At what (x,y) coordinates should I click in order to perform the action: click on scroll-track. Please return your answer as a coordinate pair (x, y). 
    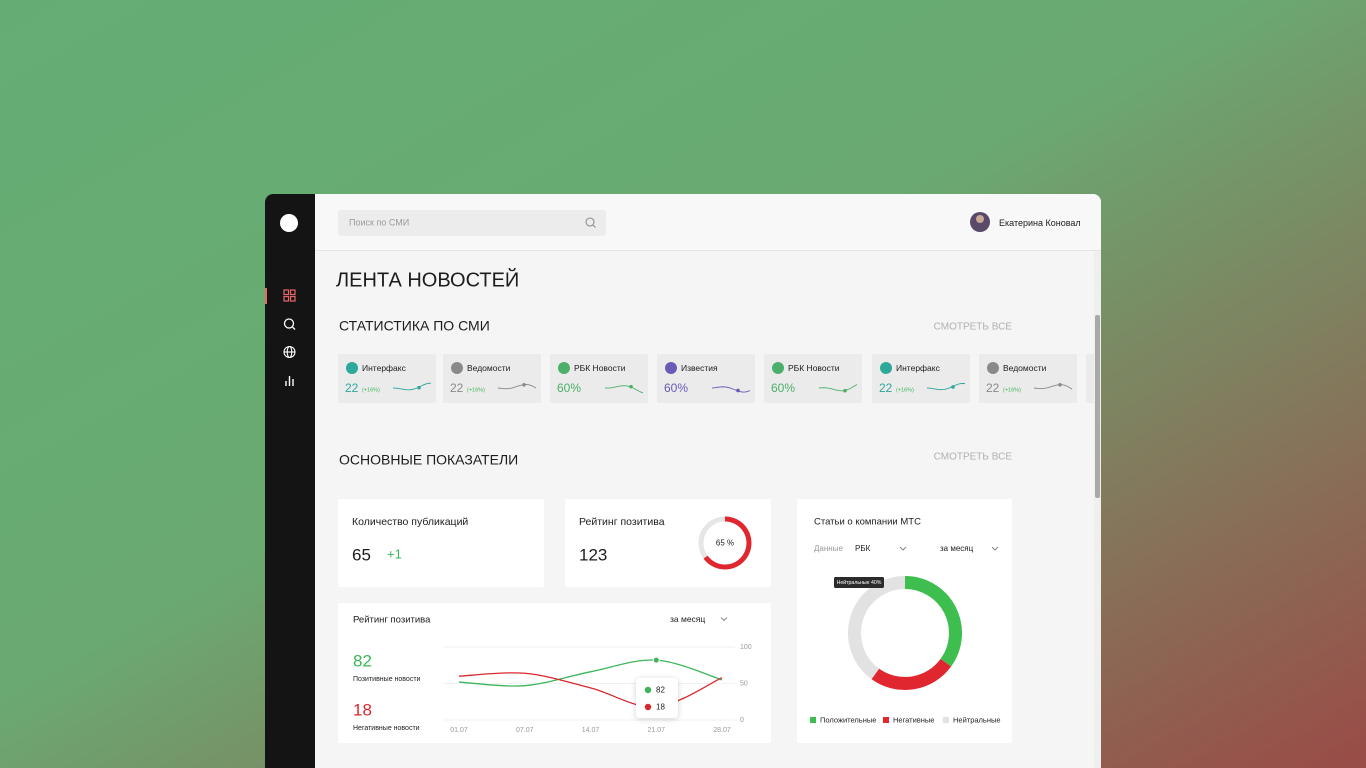
    Looking at the image, I should click on (1097, 509).